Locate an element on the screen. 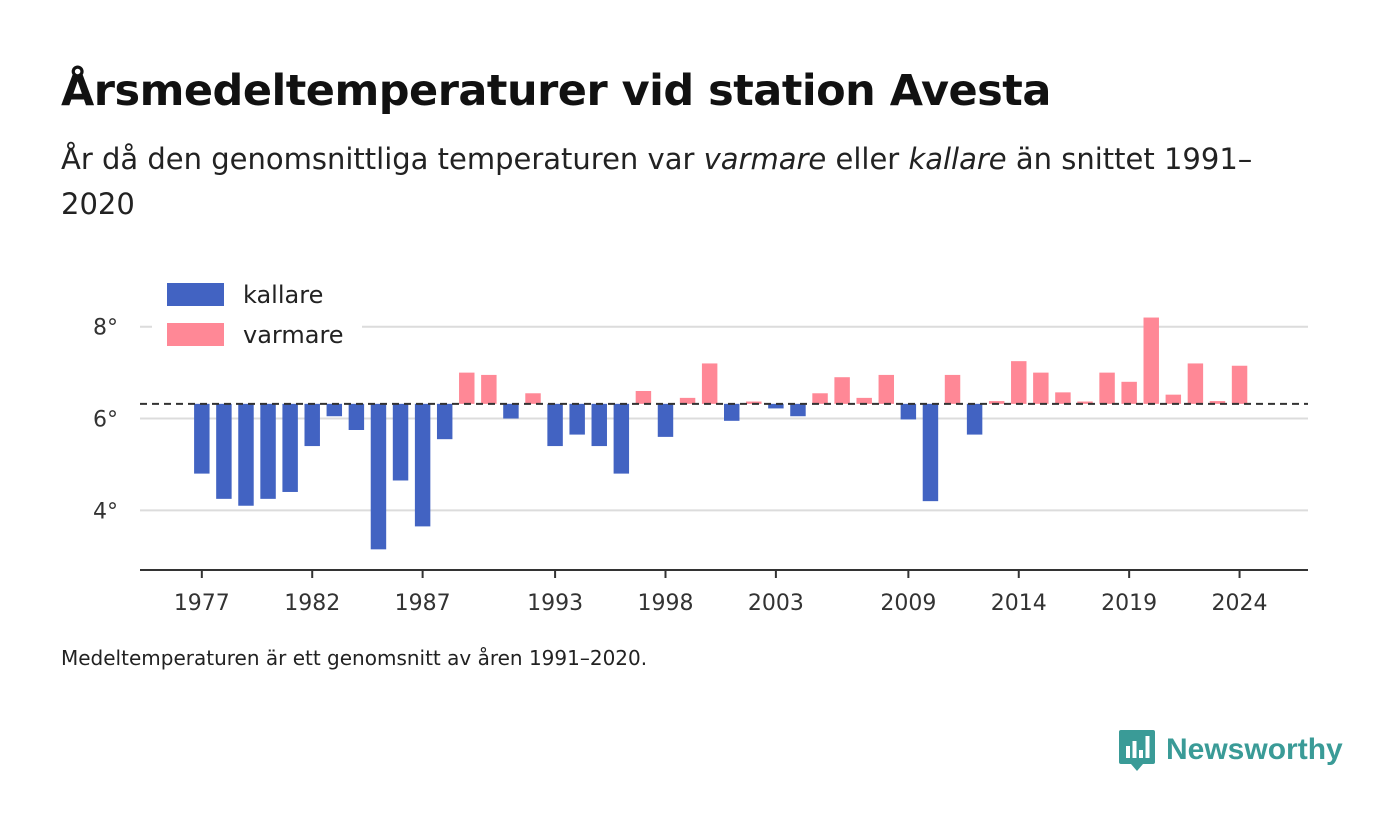 This screenshot has height=831, width=1400. subtitle-text: än snittet 1991–2020 is located at coordinates (657, 181).